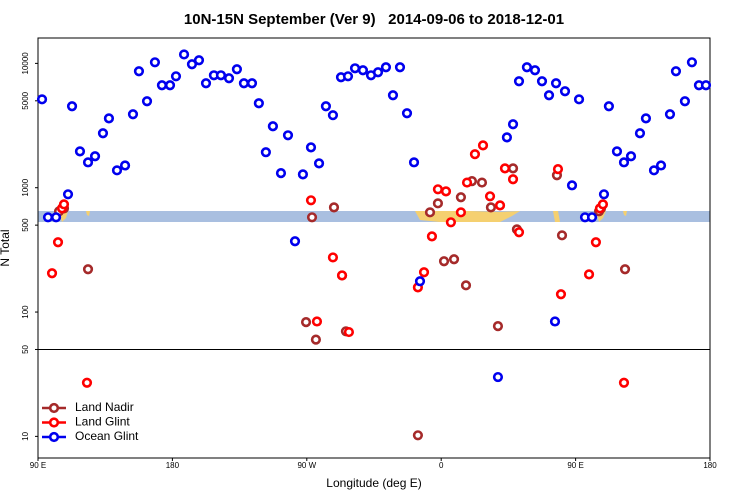  What do you see at coordinates (25, 225) in the screenshot?
I see `y-tick-label: 500` at bounding box center [25, 225].